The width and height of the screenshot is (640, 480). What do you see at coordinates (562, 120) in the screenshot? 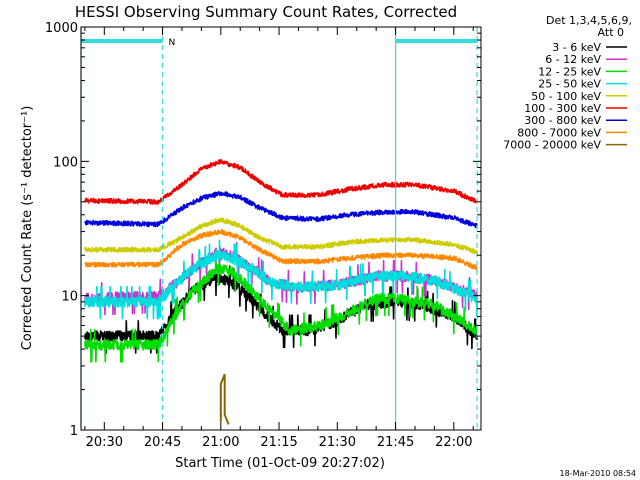
I see `legend-label-300-800-kev: 300 - 800 keV` at bounding box center [562, 120].